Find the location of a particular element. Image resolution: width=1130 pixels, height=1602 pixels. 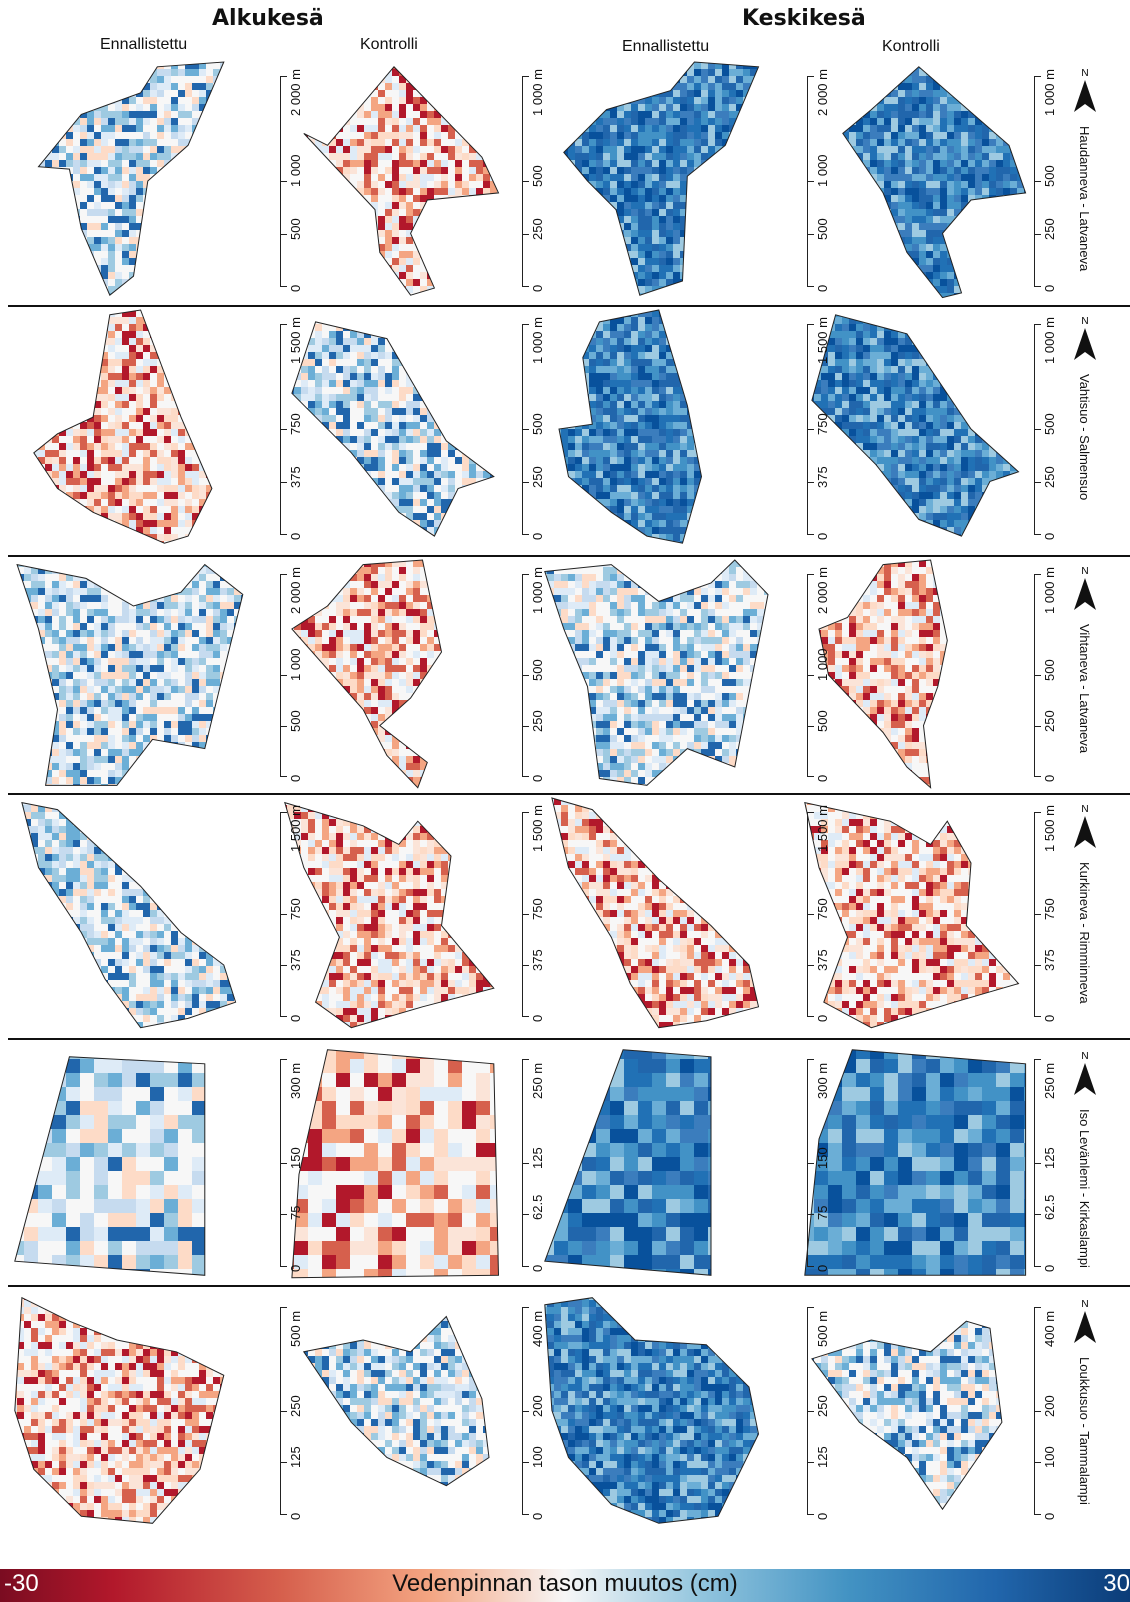

scale-label: 375 is located at coordinates (295, 477).